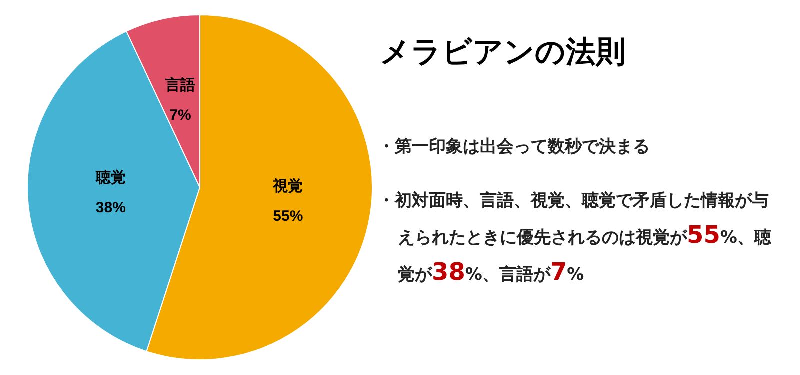 The height and width of the screenshot is (375, 800). What do you see at coordinates (288, 185) in the screenshot?
I see `slice-label: 視覚` at bounding box center [288, 185].